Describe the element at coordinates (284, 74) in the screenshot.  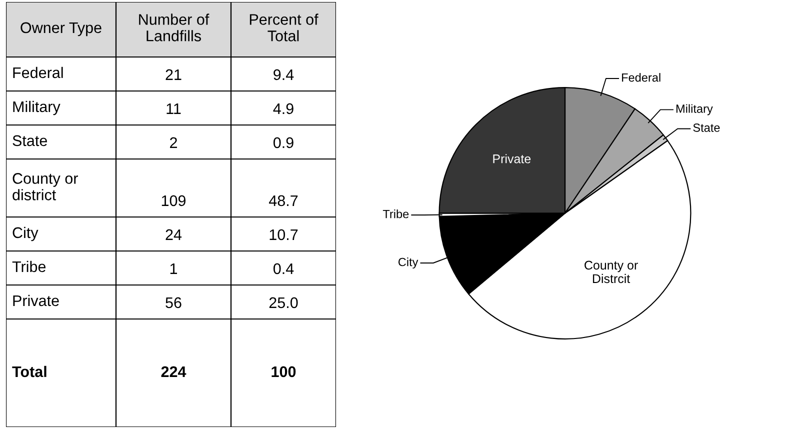
I see `data-label: 9.4` at that location.